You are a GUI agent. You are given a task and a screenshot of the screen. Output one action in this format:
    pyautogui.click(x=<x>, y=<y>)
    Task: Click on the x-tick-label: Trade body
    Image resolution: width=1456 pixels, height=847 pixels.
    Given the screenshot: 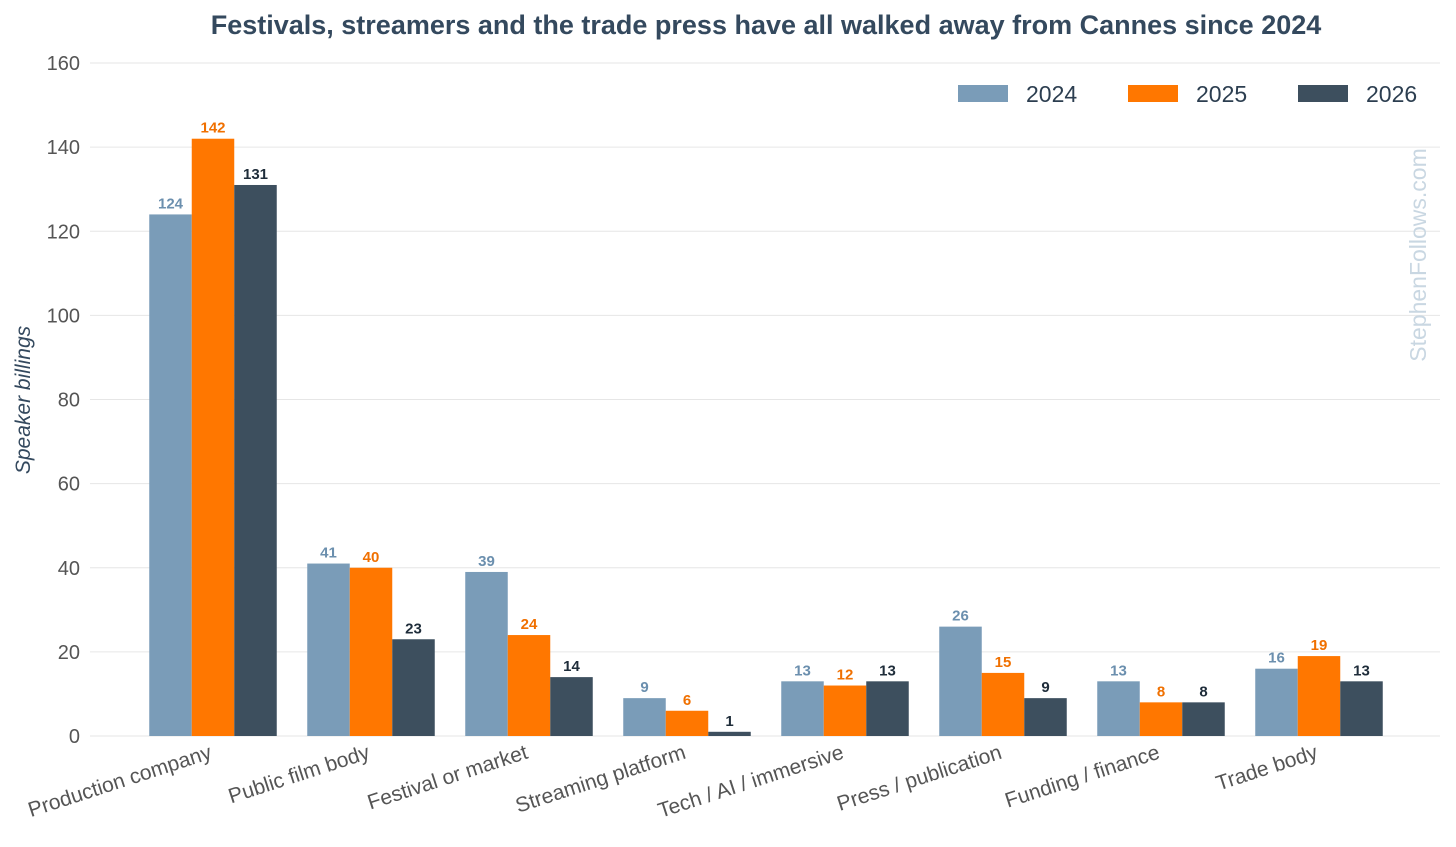 What is the action you would take?
    pyautogui.click(x=1267, y=768)
    